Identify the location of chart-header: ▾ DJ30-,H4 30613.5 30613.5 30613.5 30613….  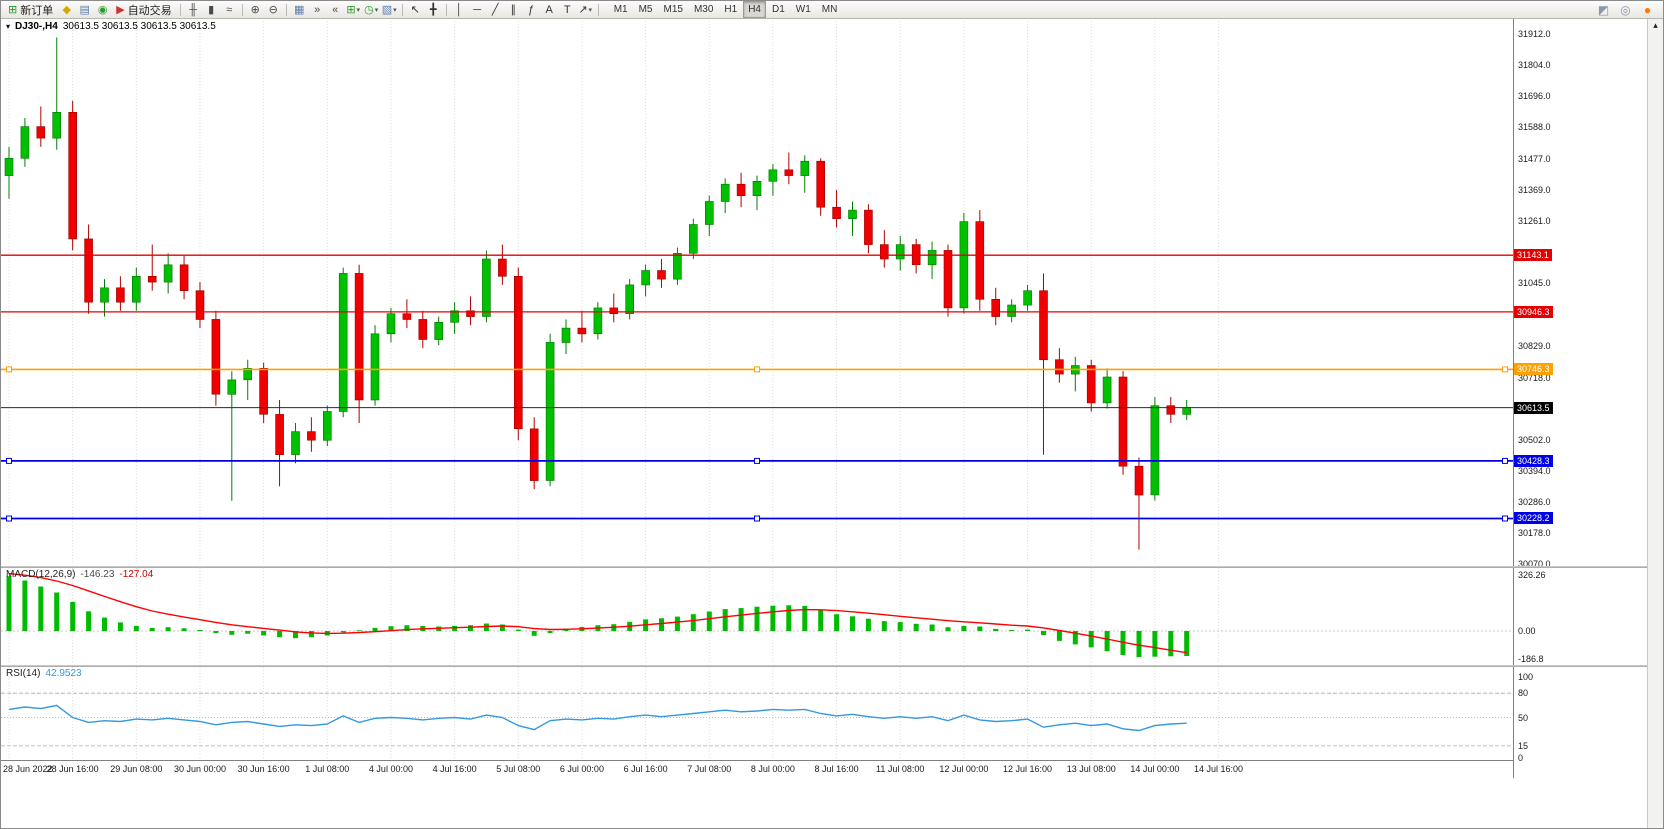
(111, 26).